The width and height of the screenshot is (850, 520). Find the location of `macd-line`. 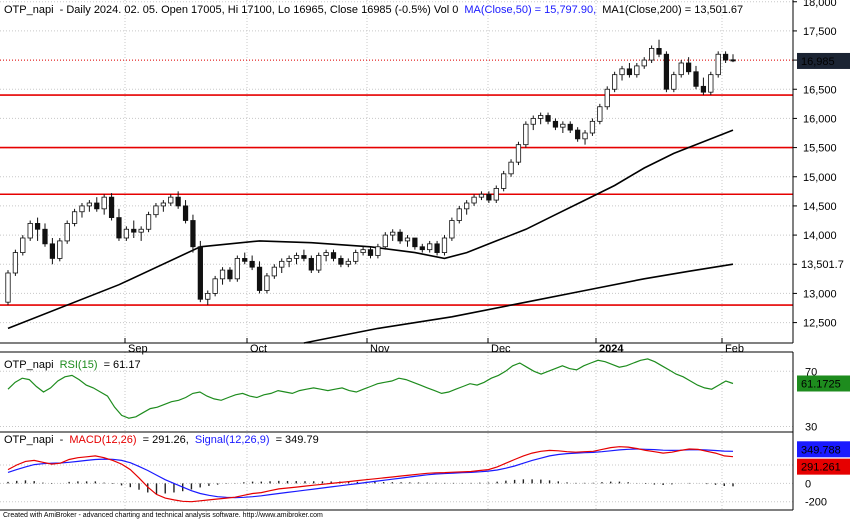

macd-line is located at coordinates (370, 474).